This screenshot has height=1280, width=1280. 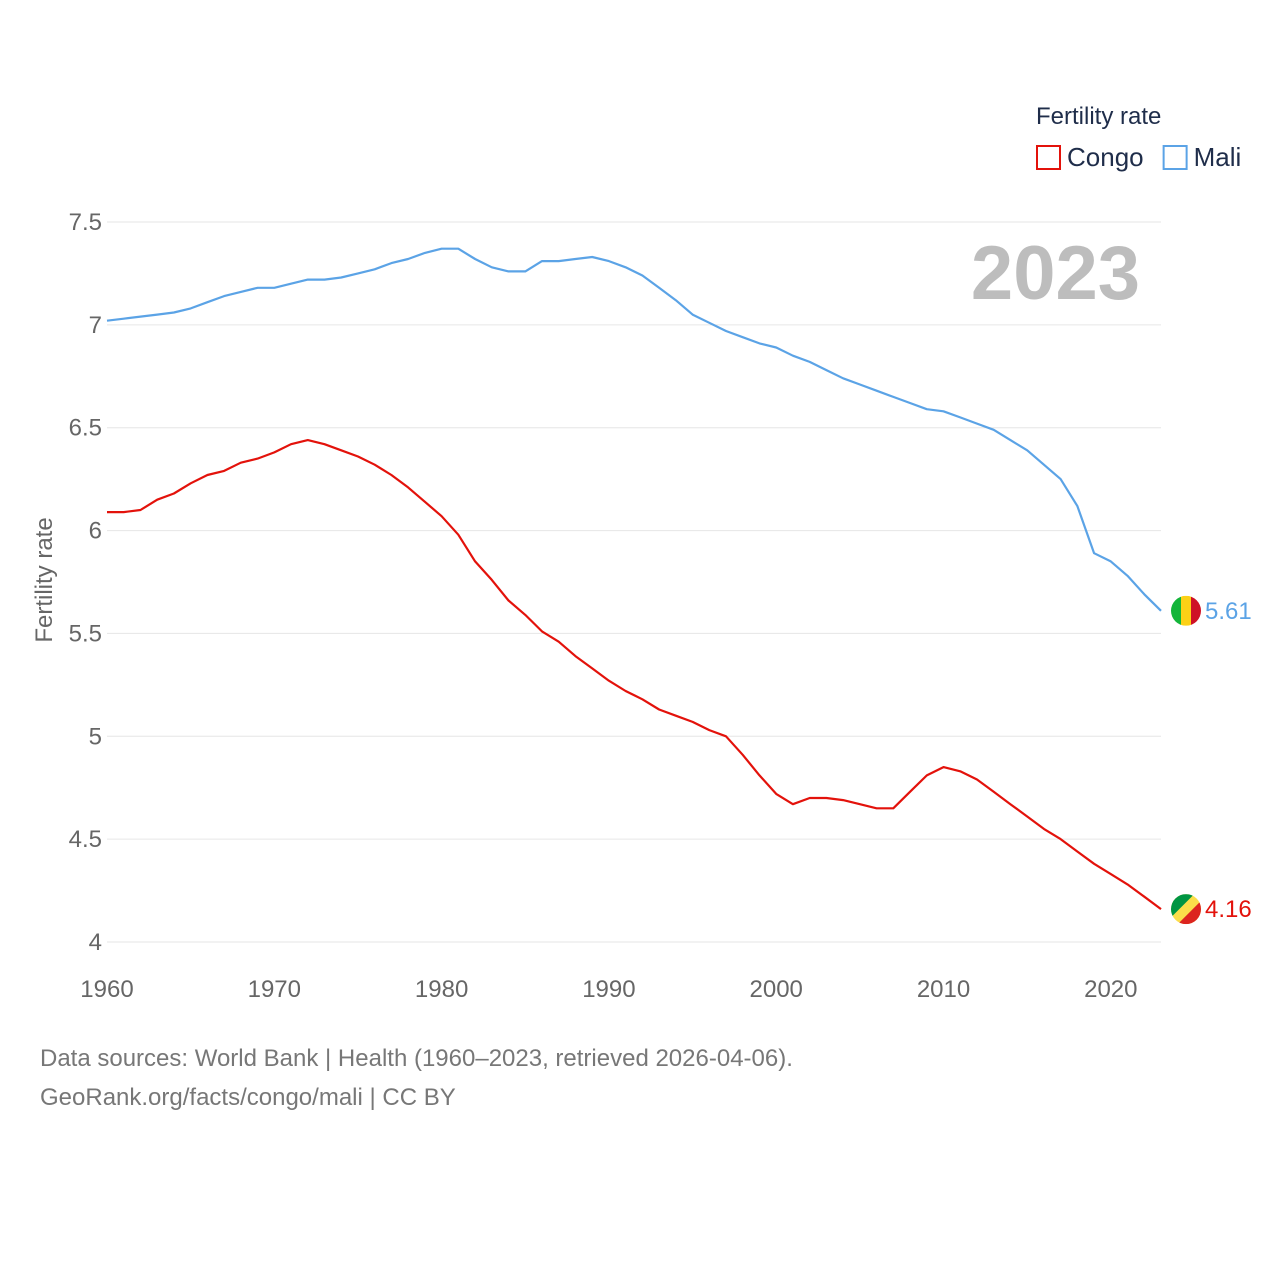 I want to click on x-tick-label: 2020, so click(x=1110, y=989).